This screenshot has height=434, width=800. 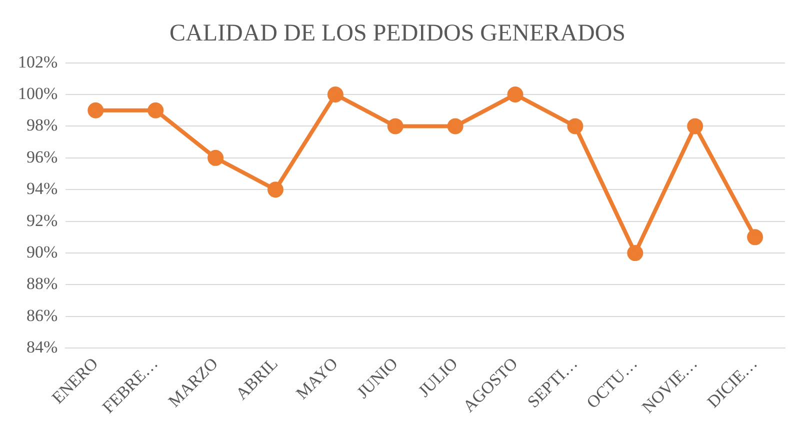 What do you see at coordinates (42, 284) in the screenshot?
I see `y-tick-label: 88%` at bounding box center [42, 284].